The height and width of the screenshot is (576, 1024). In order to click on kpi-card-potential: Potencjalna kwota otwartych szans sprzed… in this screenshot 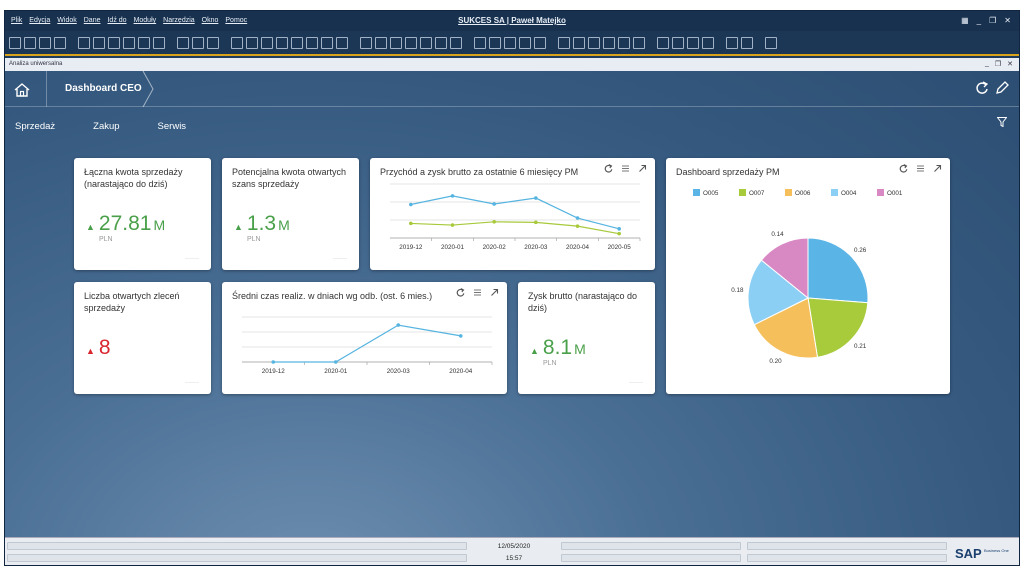, I will do `click(290, 214)`.